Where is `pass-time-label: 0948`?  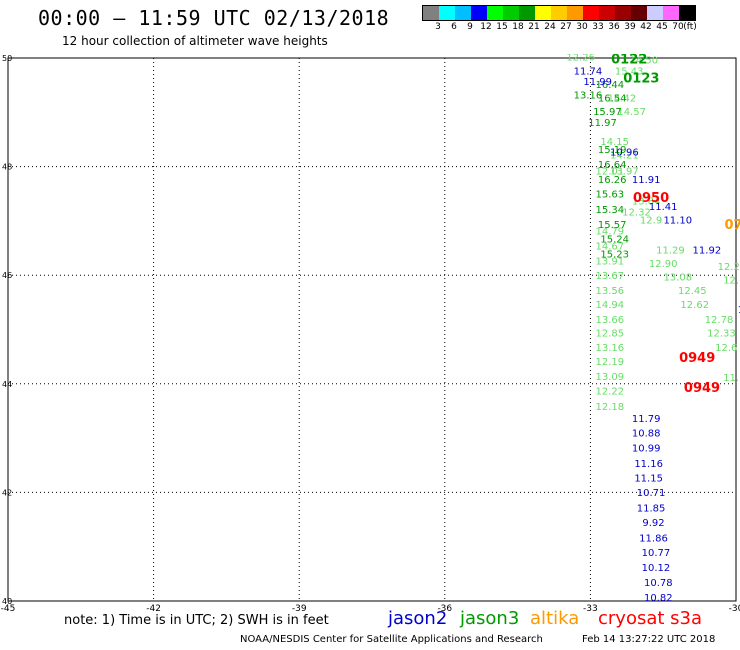 pass-time-label: 0948 is located at coordinates (729, 630).